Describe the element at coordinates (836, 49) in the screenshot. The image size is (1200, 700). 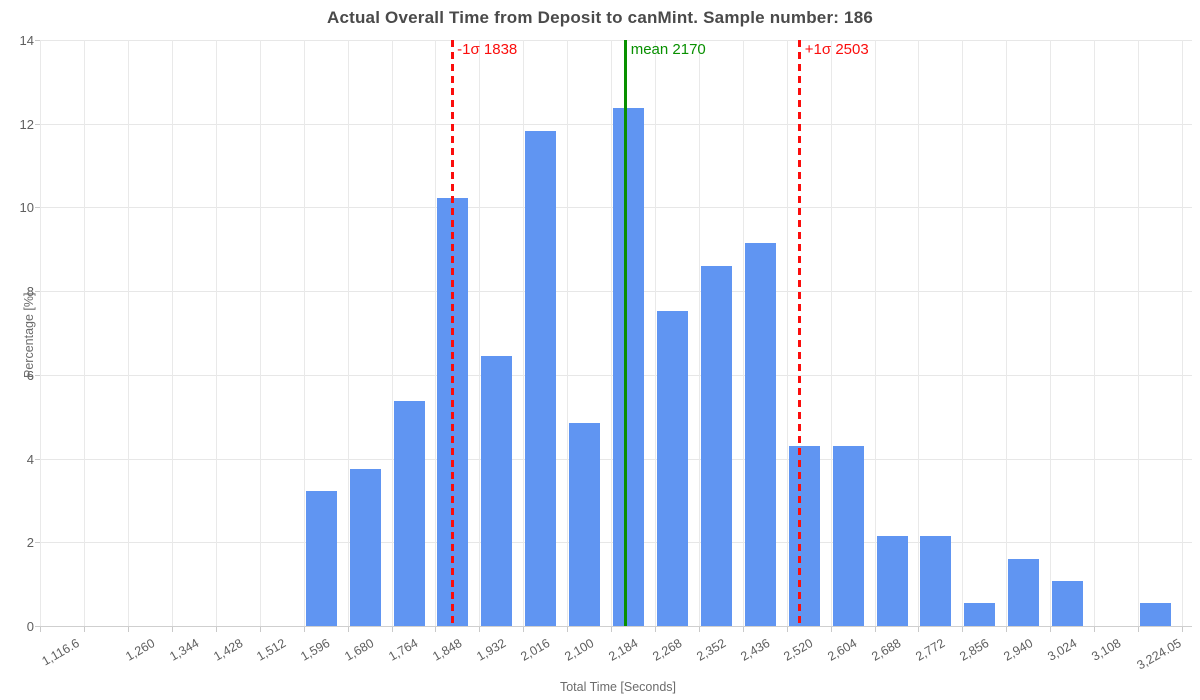
I see `sigma-line-label: +1σ 2503` at that location.